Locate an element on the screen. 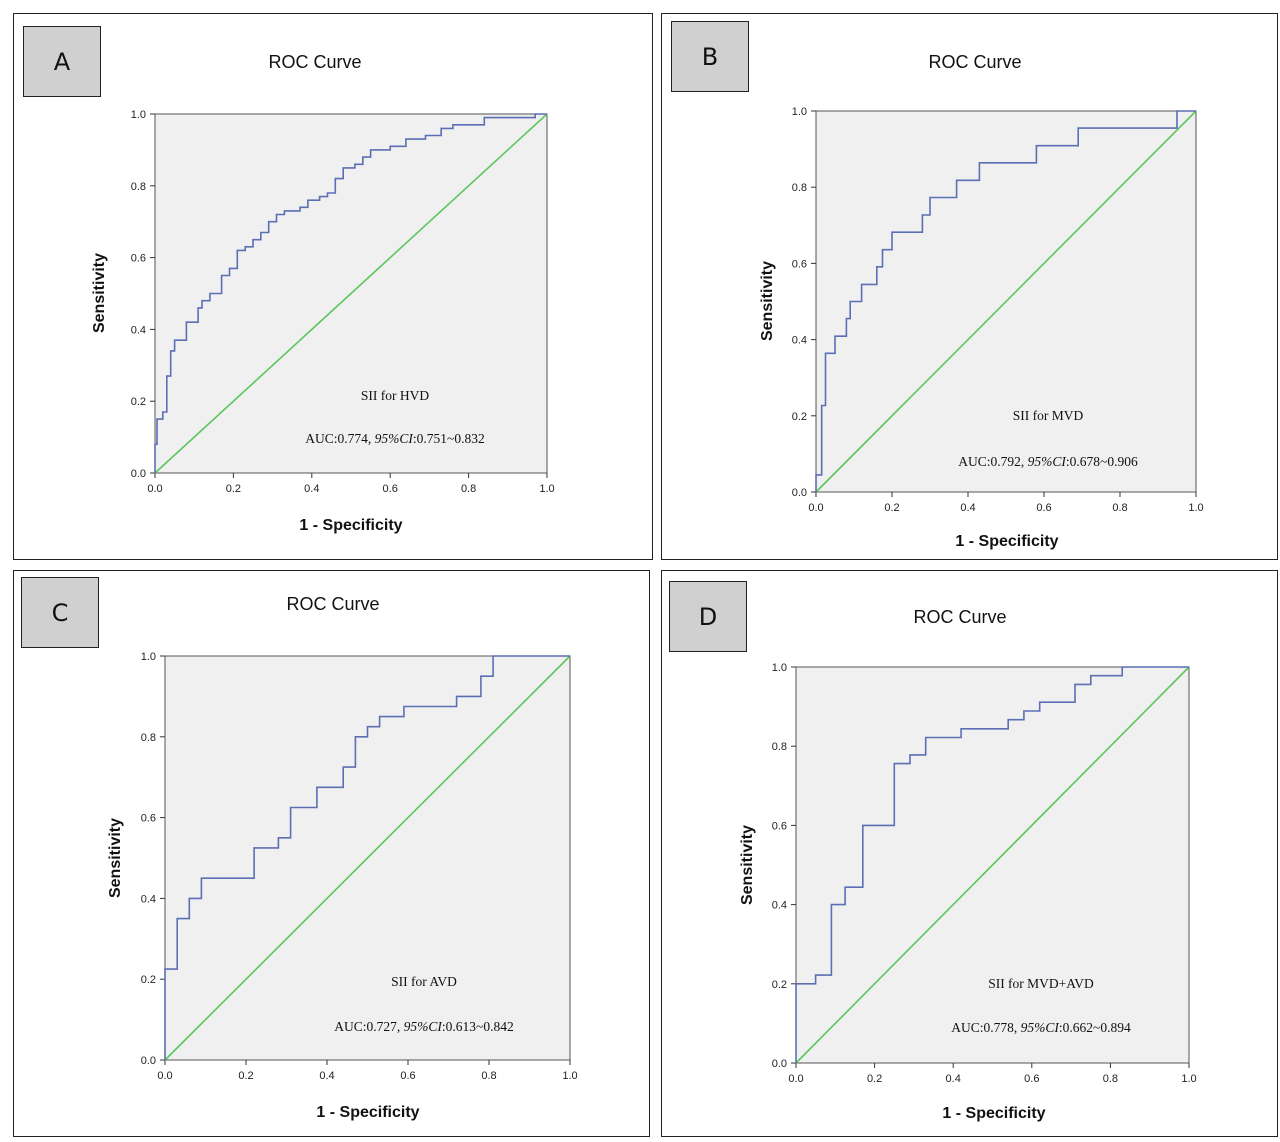 This screenshot has width=1280, height=1142. x-axis-label-d: 1 - Specificity is located at coordinates (993, 1113).